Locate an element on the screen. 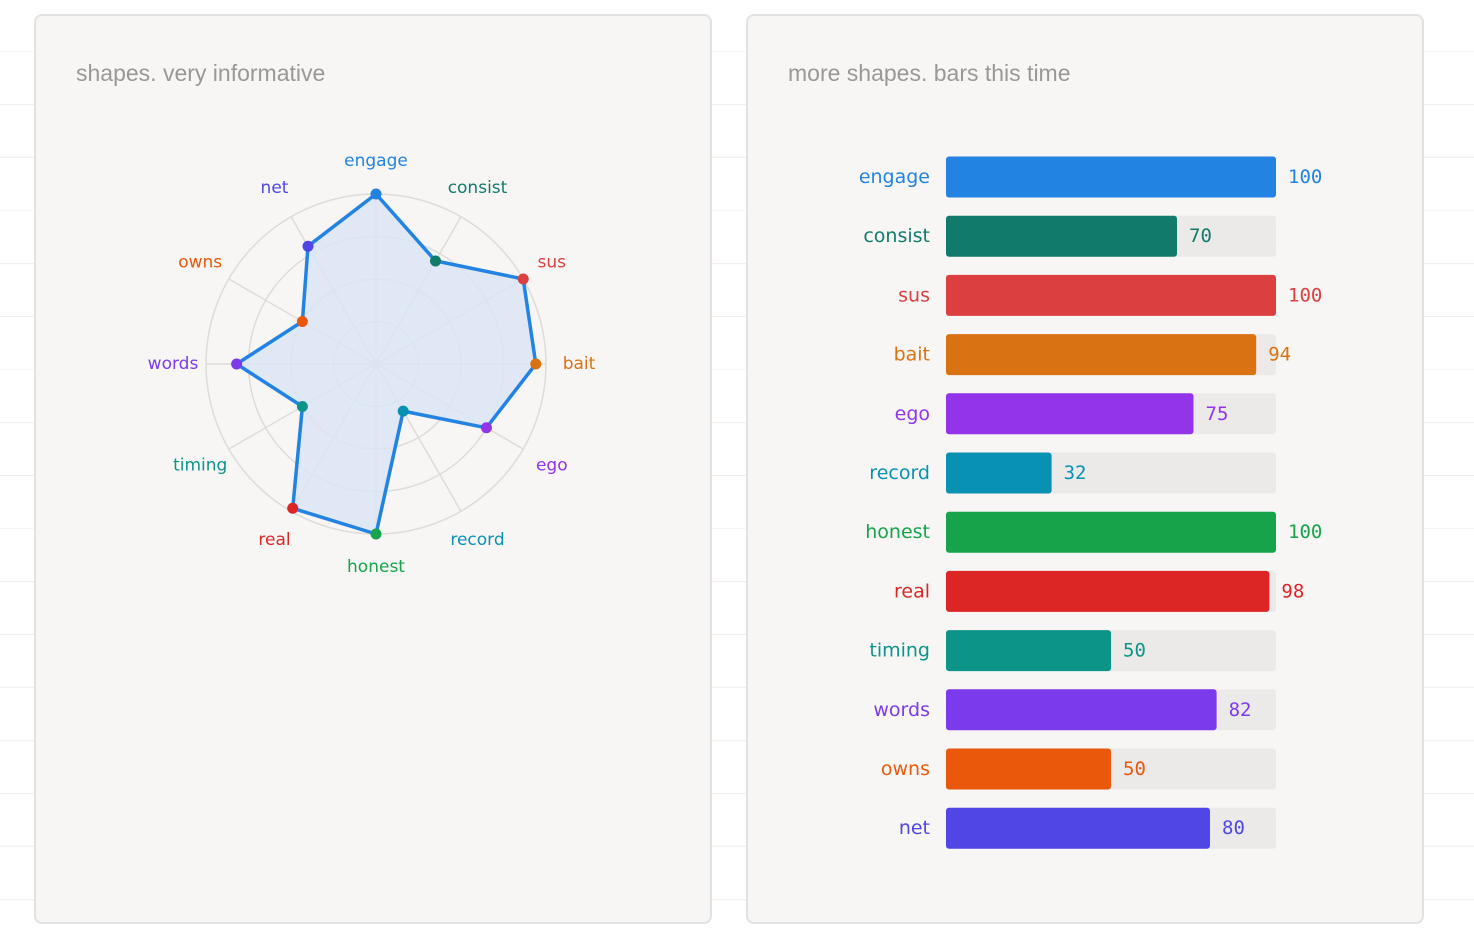  bar-row-owns: owns 50 is located at coordinates (1078, 769).